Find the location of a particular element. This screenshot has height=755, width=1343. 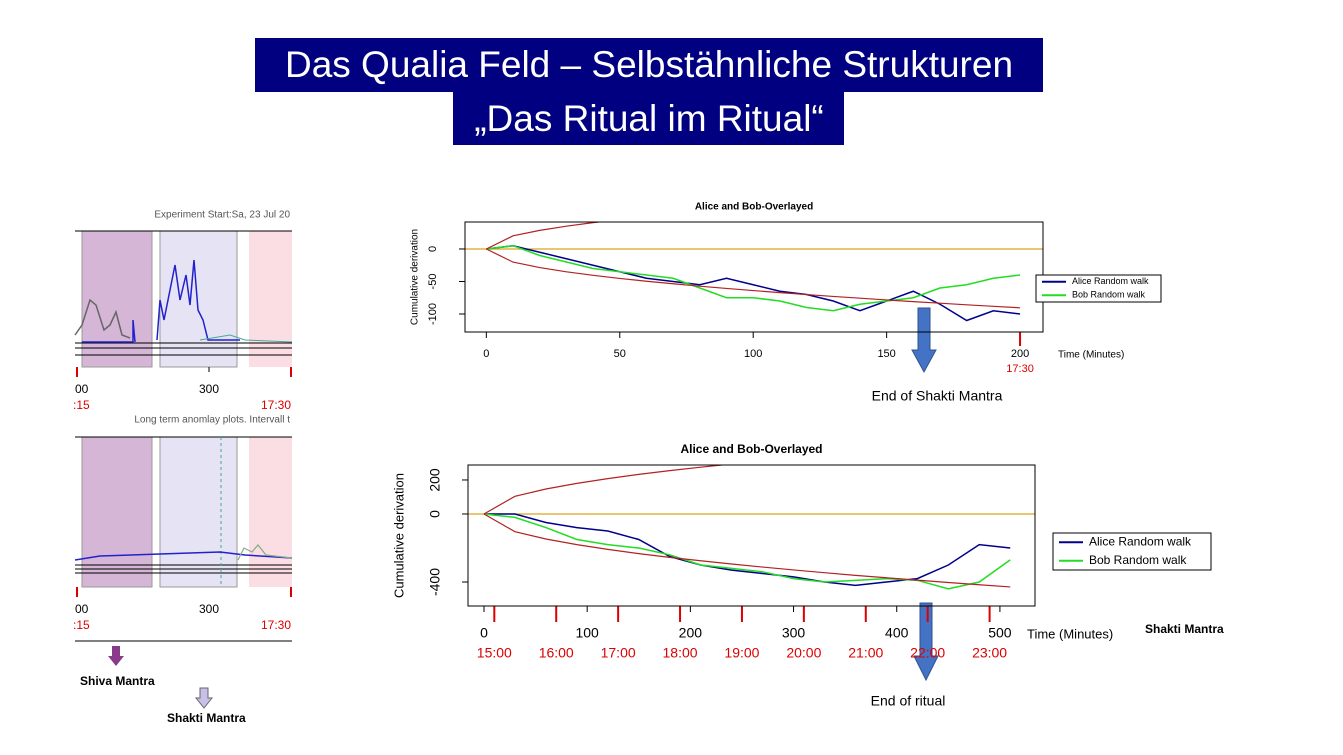

time-tick-label: 20:00 is located at coordinates (803, 653).